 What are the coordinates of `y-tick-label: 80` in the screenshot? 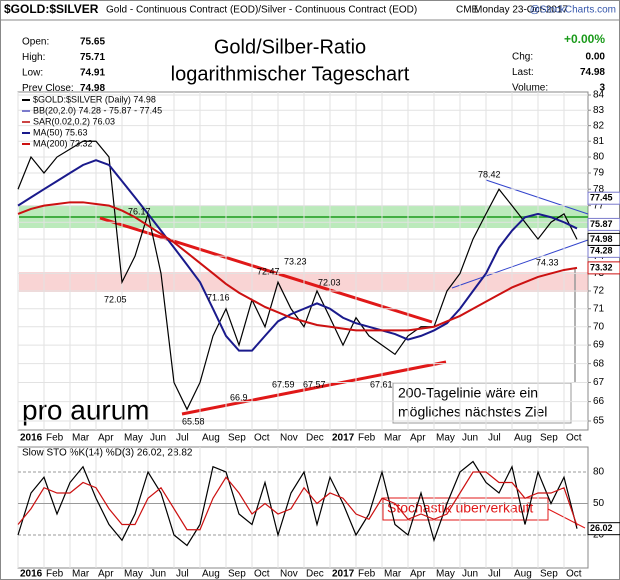 It's located at (599, 472).